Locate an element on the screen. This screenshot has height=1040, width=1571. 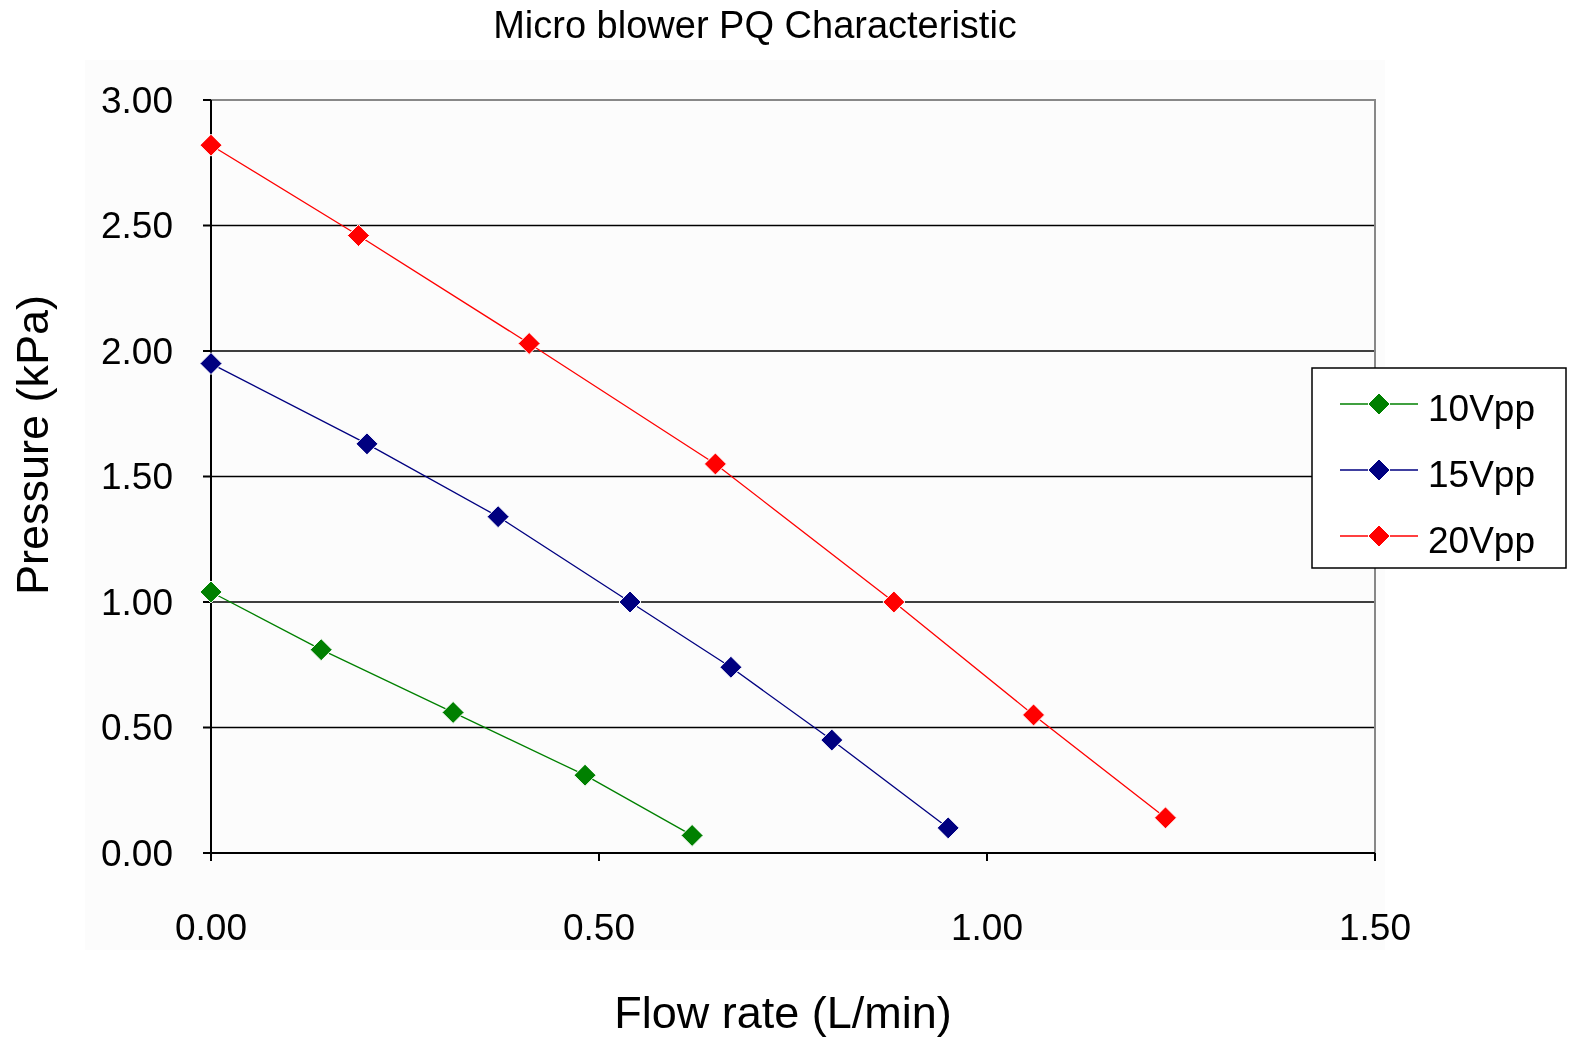
x-tick-label: 0.00 is located at coordinates (211, 927).